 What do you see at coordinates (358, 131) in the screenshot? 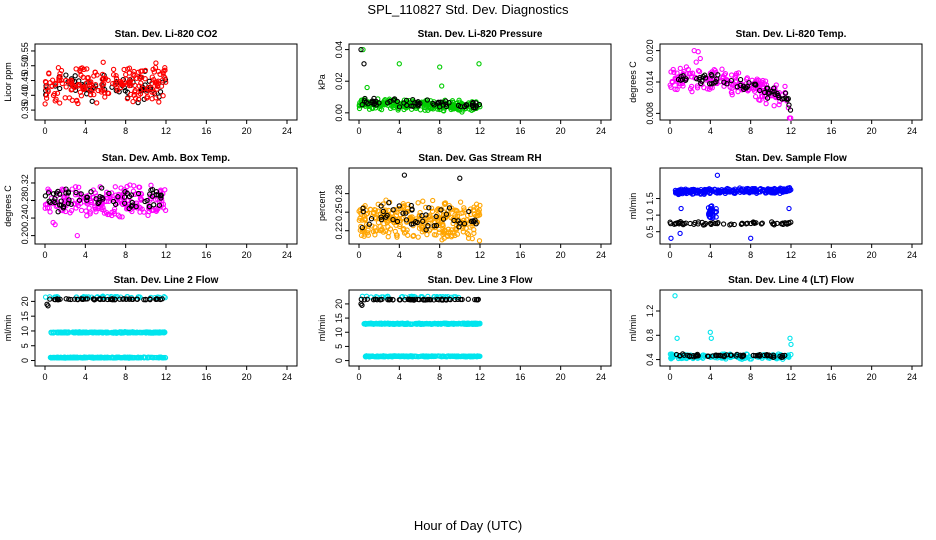
I see `x-tick-label: 0` at bounding box center [358, 131].